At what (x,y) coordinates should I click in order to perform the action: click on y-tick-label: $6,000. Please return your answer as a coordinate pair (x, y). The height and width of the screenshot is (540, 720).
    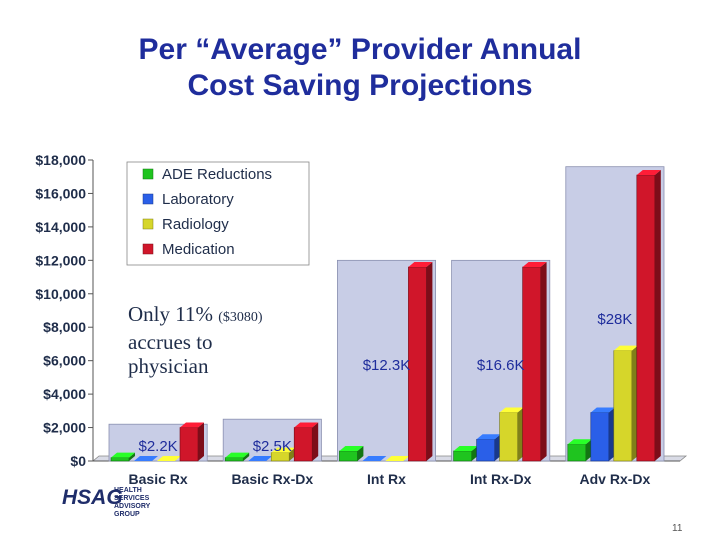
    Looking at the image, I should click on (64, 361).